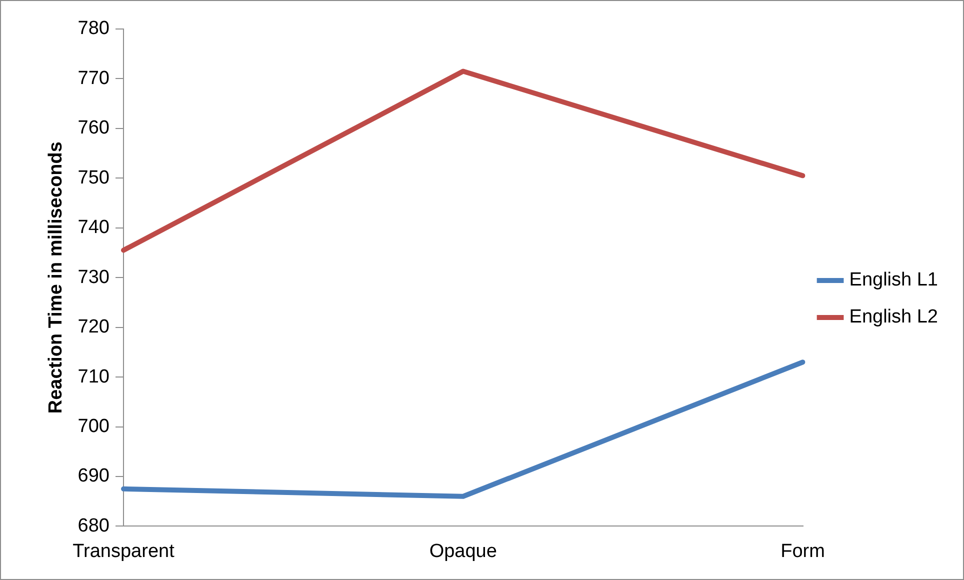 This screenshot has width=964, height=580. What do you see at coordinates (94, 377) in the screenshot?
I see `y-tick-label: 710` at bounding box center [94, 377].